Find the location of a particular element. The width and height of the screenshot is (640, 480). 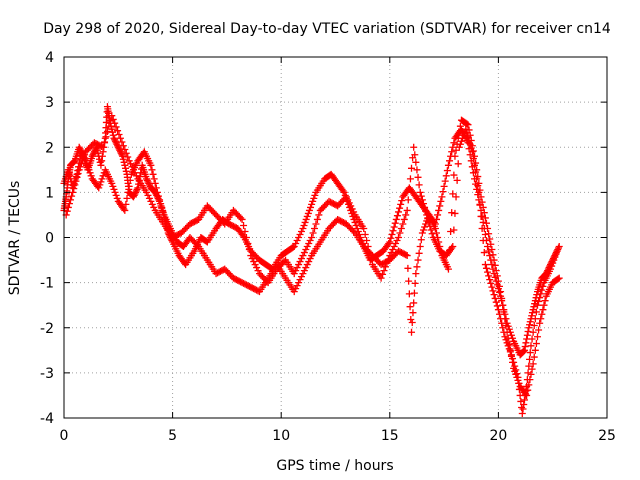

x-tick-label: 5 is located at coordinates (172, 436).